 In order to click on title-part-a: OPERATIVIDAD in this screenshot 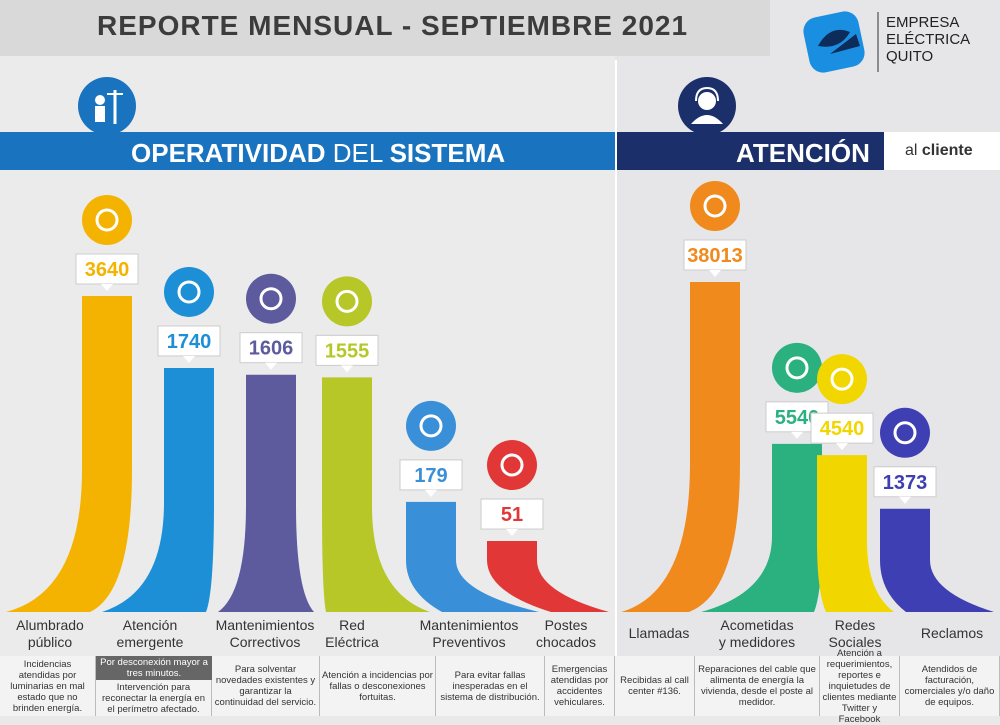, I will do `click(228, 153)`.